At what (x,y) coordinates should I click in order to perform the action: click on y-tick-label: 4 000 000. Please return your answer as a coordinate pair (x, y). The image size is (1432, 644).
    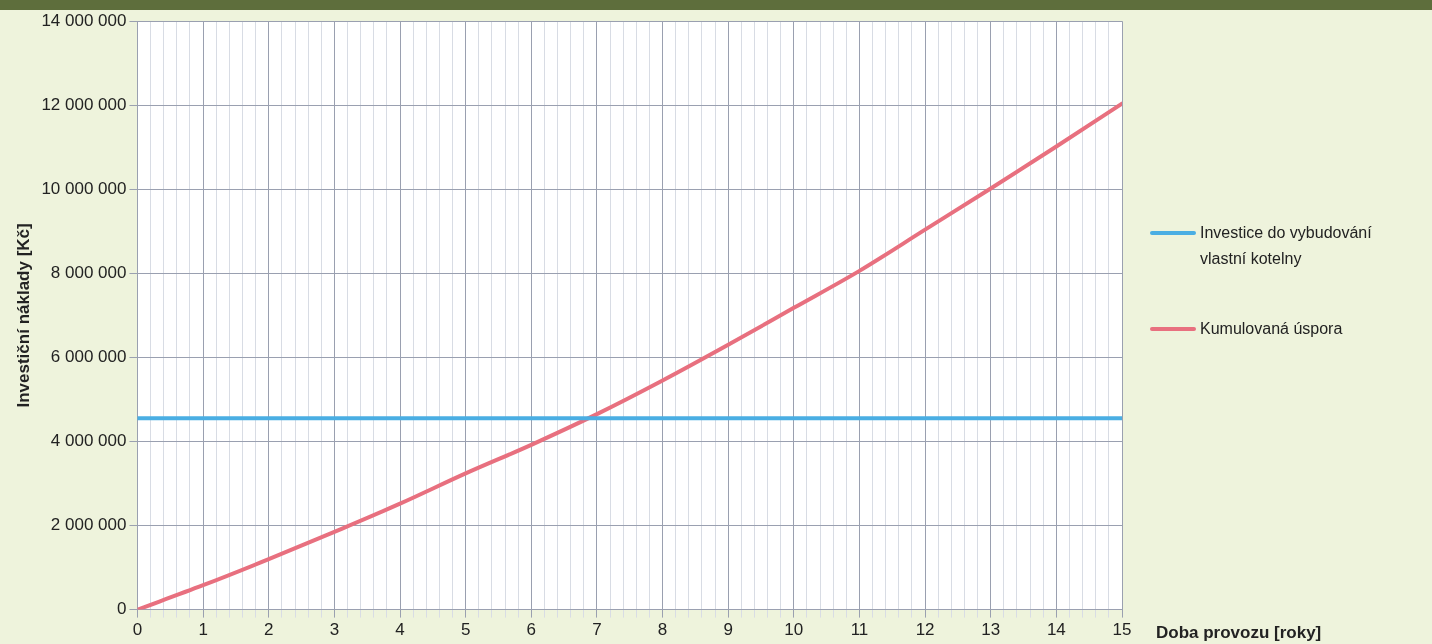
    Looking at the image, I should click on (88, 441).